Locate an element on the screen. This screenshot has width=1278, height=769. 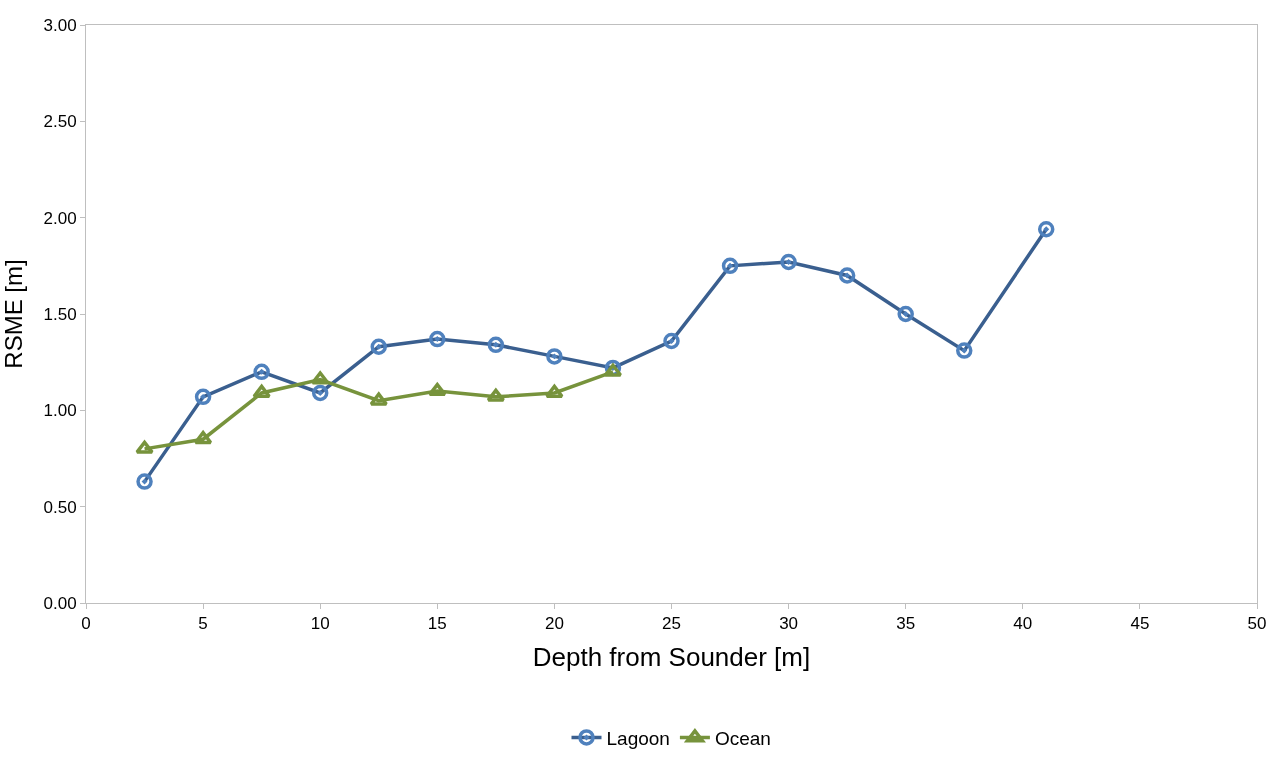
x-tick-label: 15 is located at coordinates (437, 624).